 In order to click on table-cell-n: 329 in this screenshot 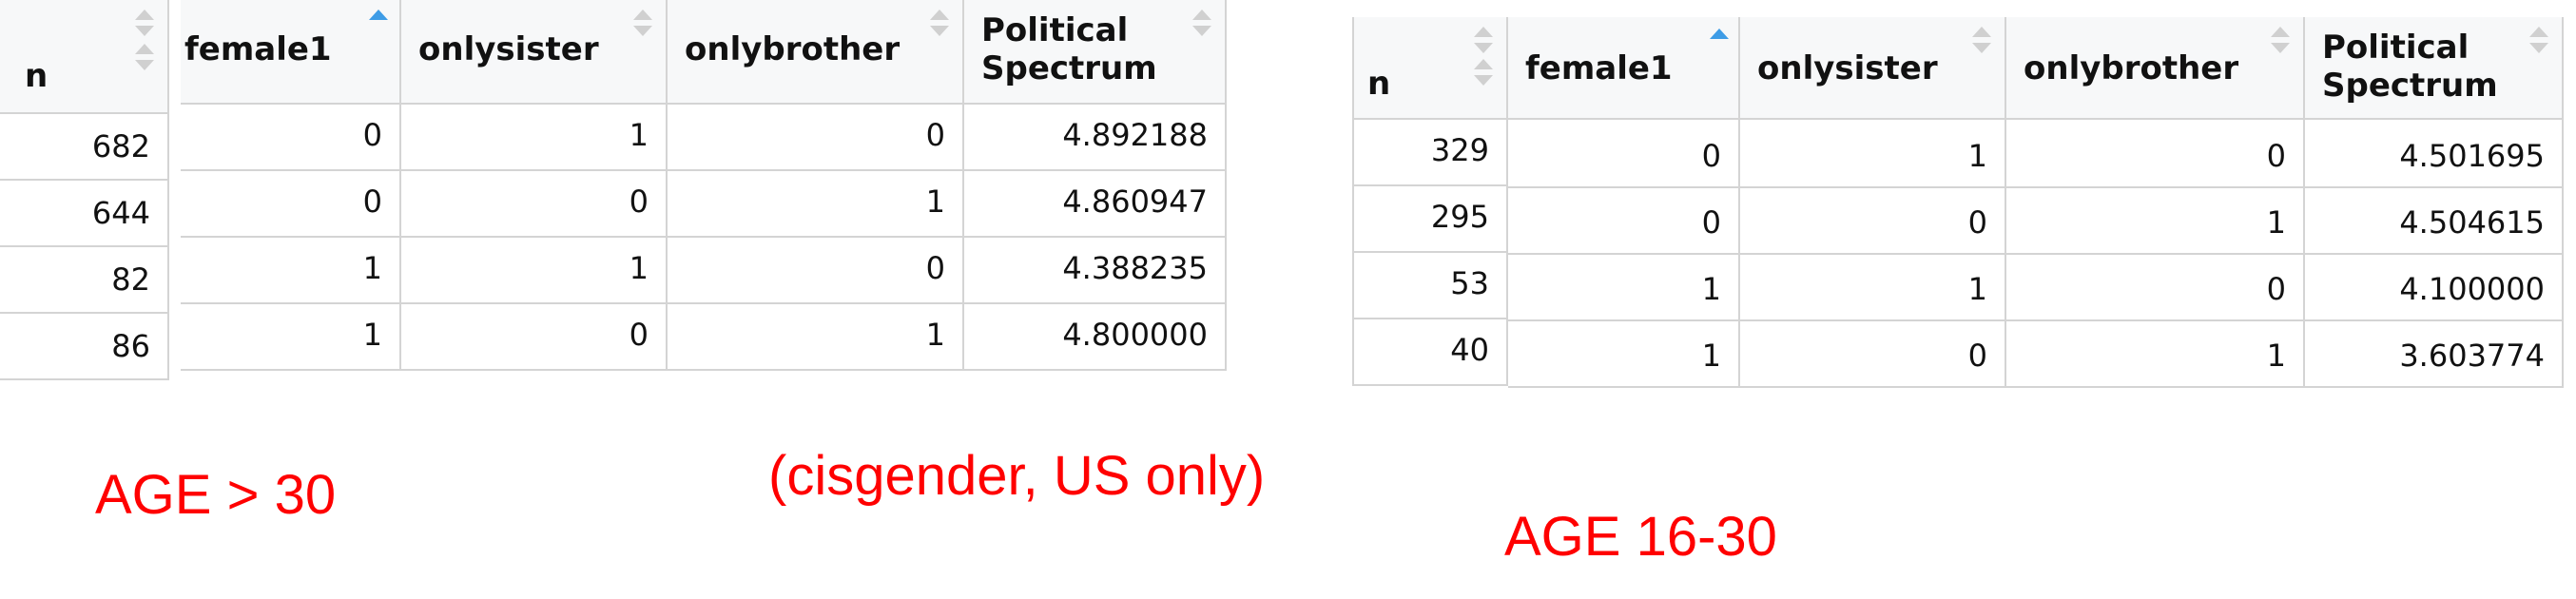, I will do `click(1430, 153)`.